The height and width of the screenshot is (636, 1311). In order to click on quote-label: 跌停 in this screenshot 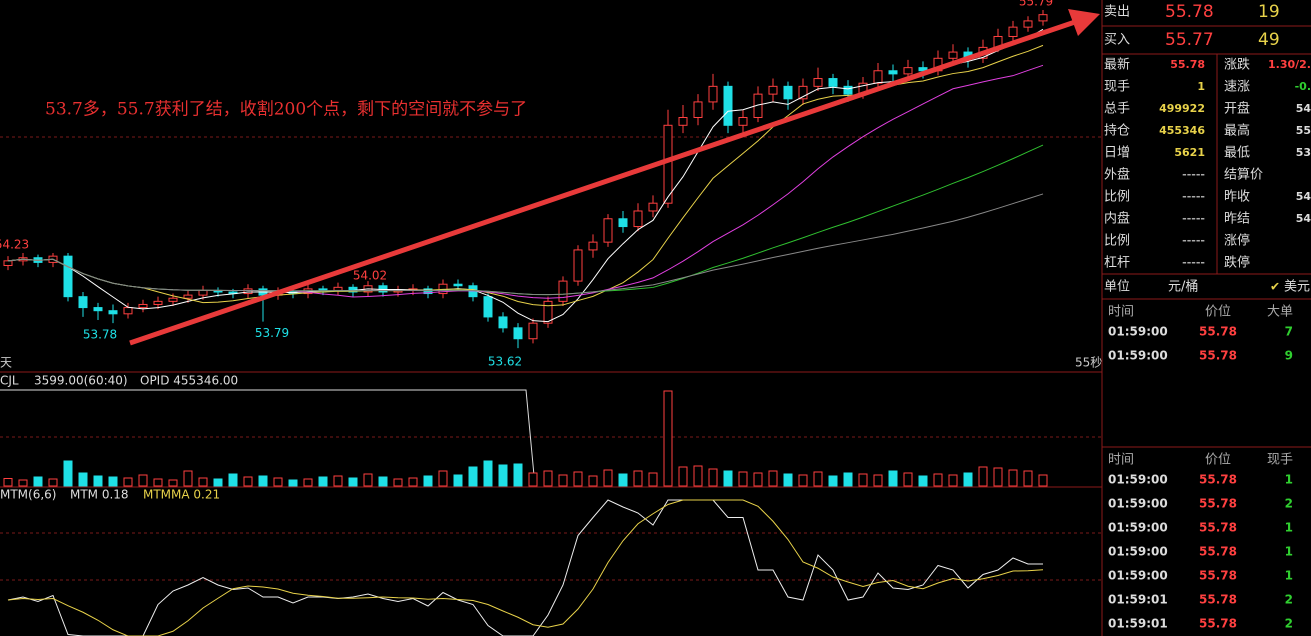, I will do `click(1237, 263)`.